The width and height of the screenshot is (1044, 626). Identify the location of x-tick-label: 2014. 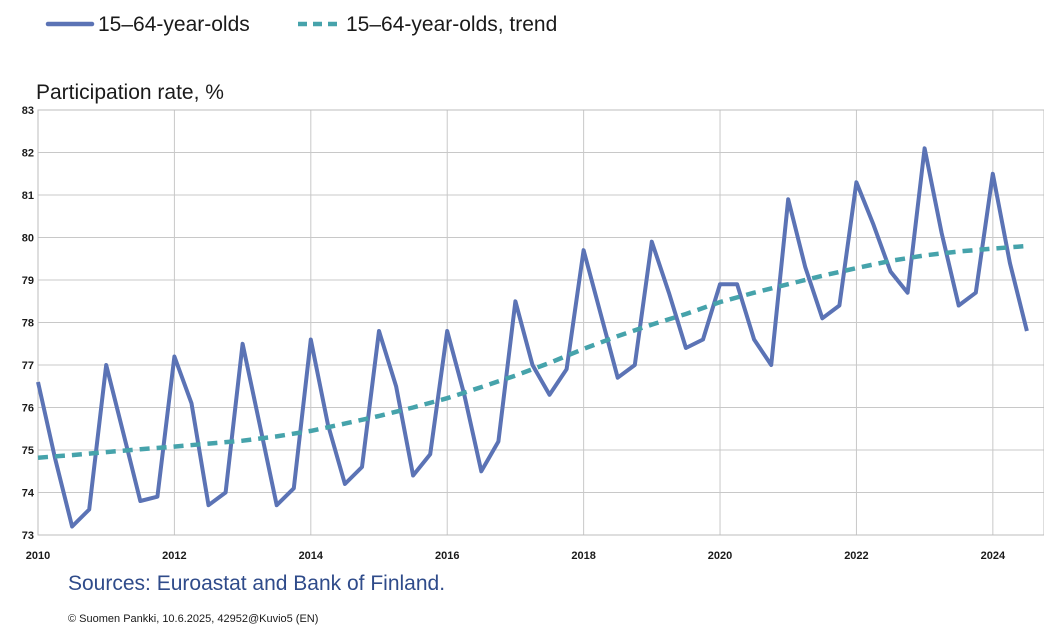
(311, 556).